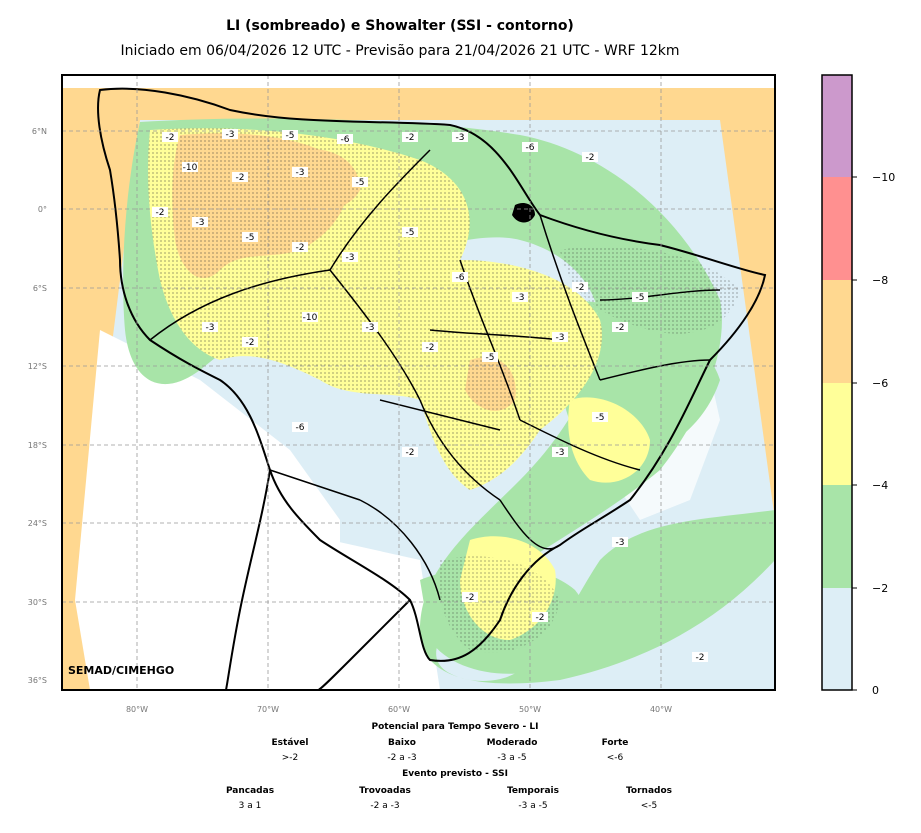 The width and height of the screenshot is (921, 833). Describe the element at coordinates (37, 523) in the screenshot. I see `lat-label: 24°S` at that location.